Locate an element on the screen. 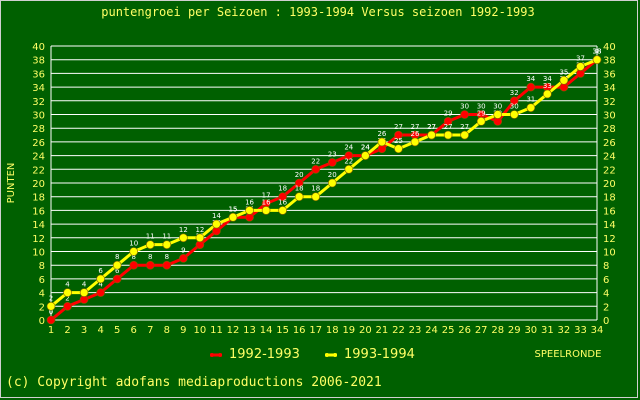 Image resolution: width=640 pixels, height=400 pixels. data-label: 31 is located at coordinates (530, 100).